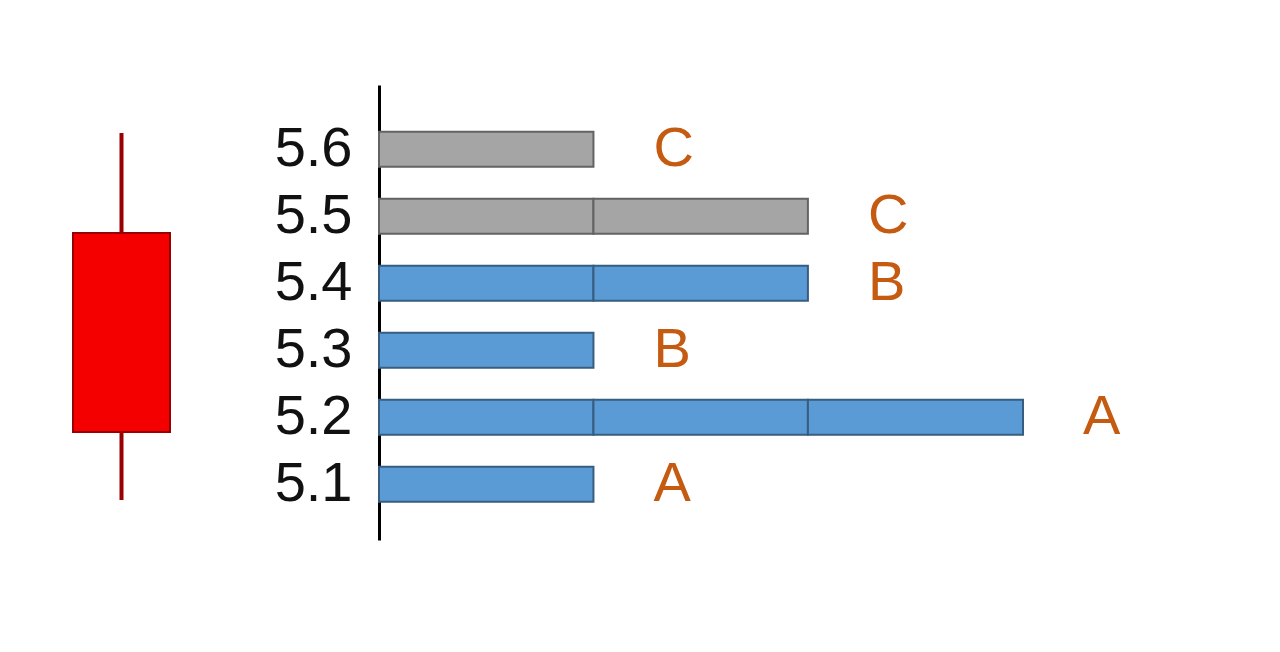  What do you see at coordinates (313, 348) in the screenshot?
I see `y-tick-label: 5.3` at bounding box center [313, 348].